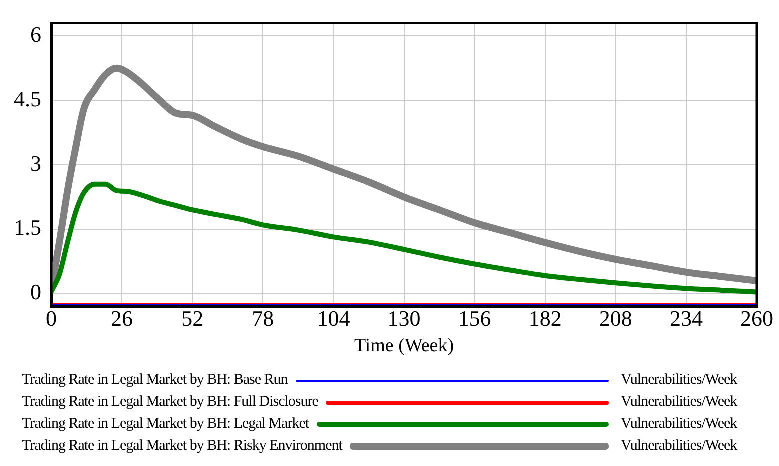 This screenshot has width=779, height=466. Describe the element at coordinates (333, 318) in the screenshot. I see `x-tick-label: 104` at that location.